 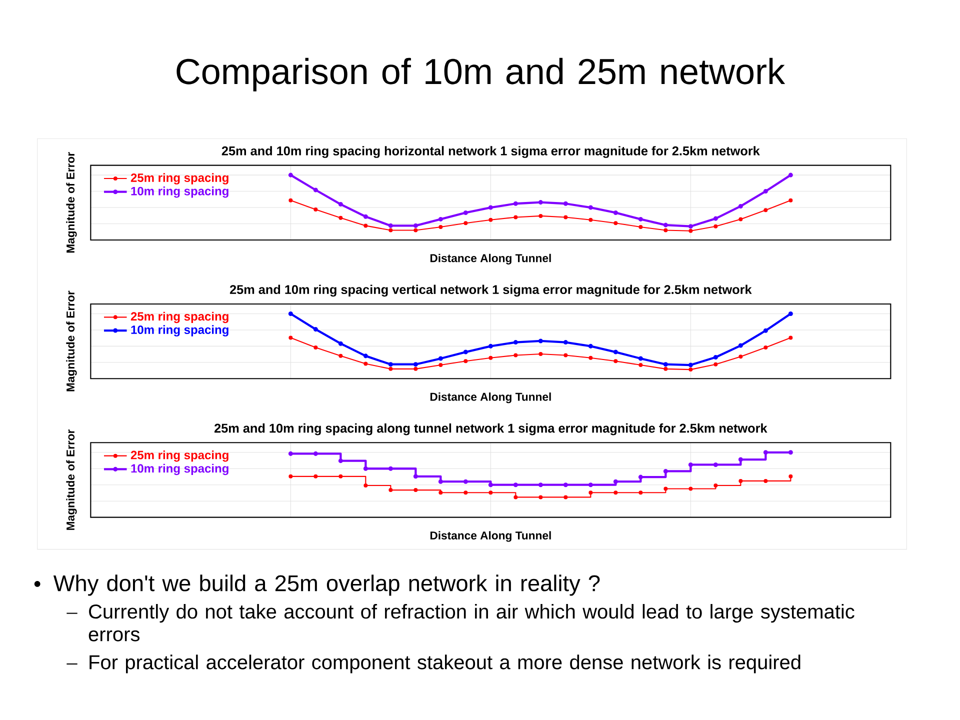 I want to click on chart-title: 25m and 10m ring spacing along tunnel network 1 sigma error magnitude for 2.5km network, so click(x=491, y=429).